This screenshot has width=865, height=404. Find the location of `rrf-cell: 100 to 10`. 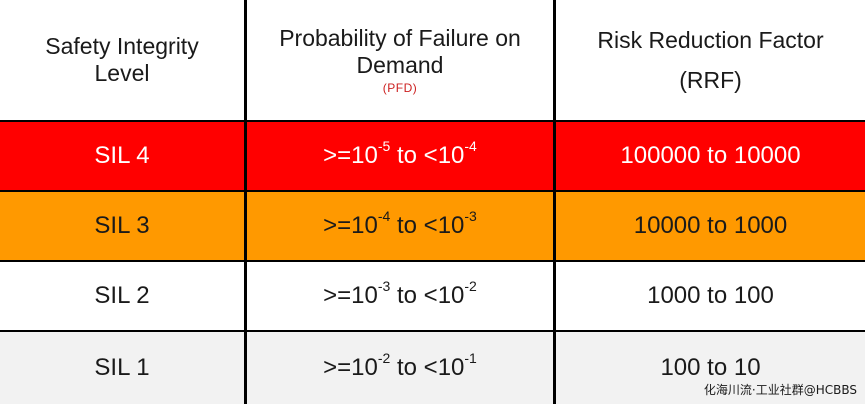

rrf-cell: 100 to 10 is located at coordinates (710, 368).